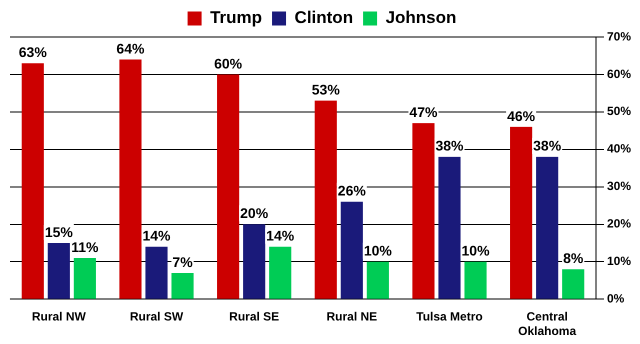  Describe the element at coordinates (619, 149) in the screenshot. I see `y-tick-label: 40%` at that location.